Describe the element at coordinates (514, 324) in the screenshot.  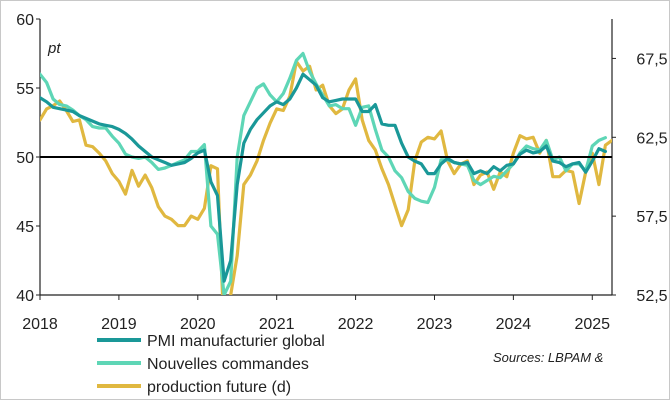
I see `x-tick-label: 2024` at that location.